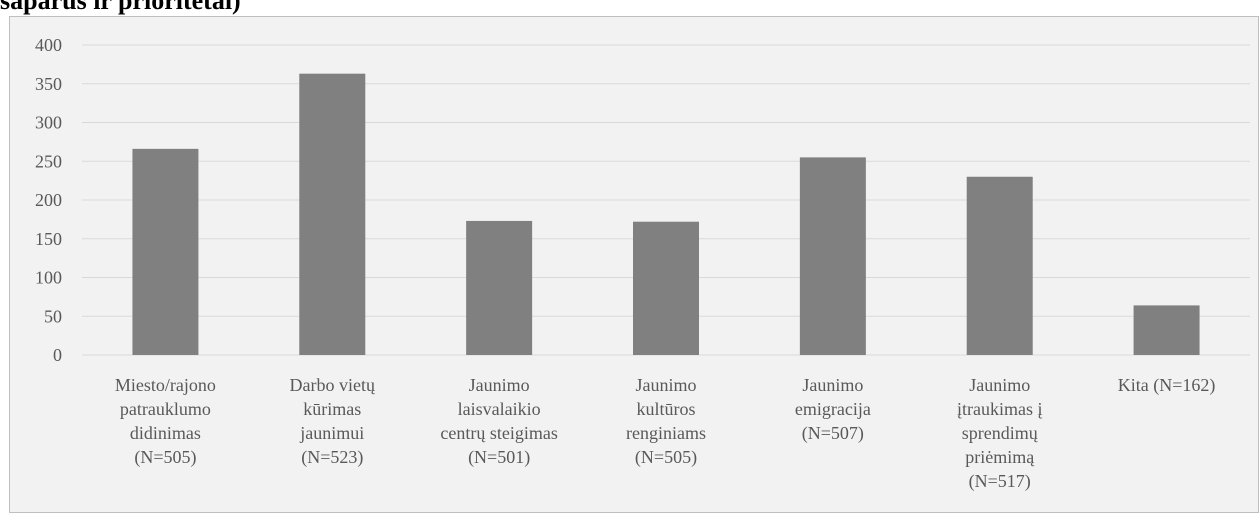 The image size is (1260, 517). What do you see at coordinates (57, 355) in the screenshot?
I see `y-tick-label: 0` at bounding box center [57, 355].